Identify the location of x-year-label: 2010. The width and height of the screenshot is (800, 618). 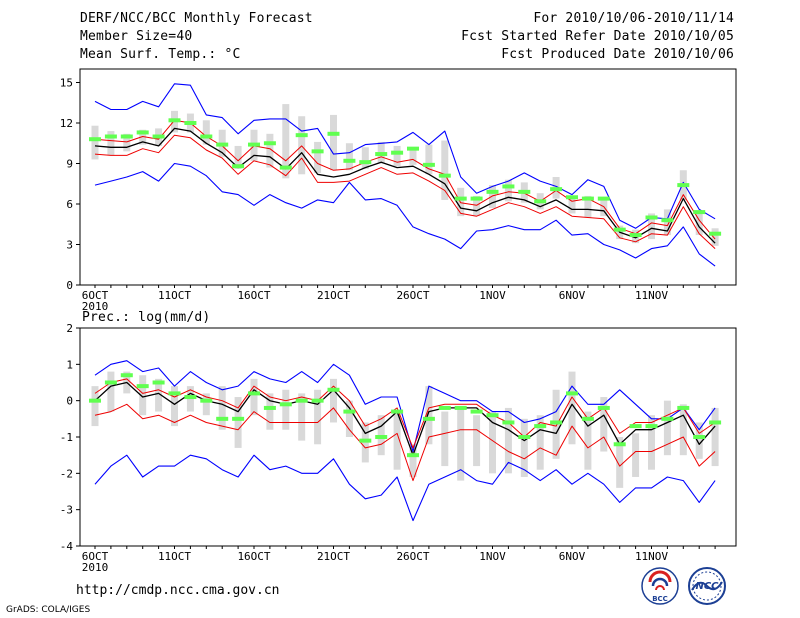
(95, 567).